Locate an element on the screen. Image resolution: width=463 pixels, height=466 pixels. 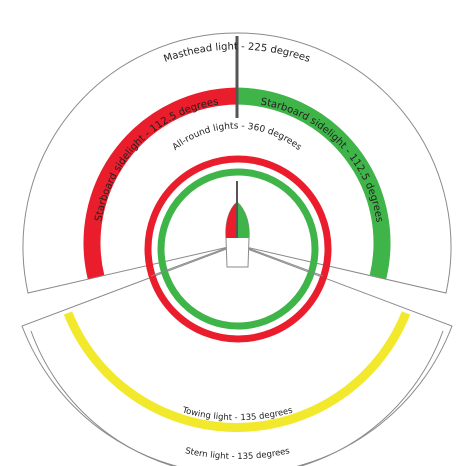
starboard-sidelight-arc is located at coordinates (313, 183).